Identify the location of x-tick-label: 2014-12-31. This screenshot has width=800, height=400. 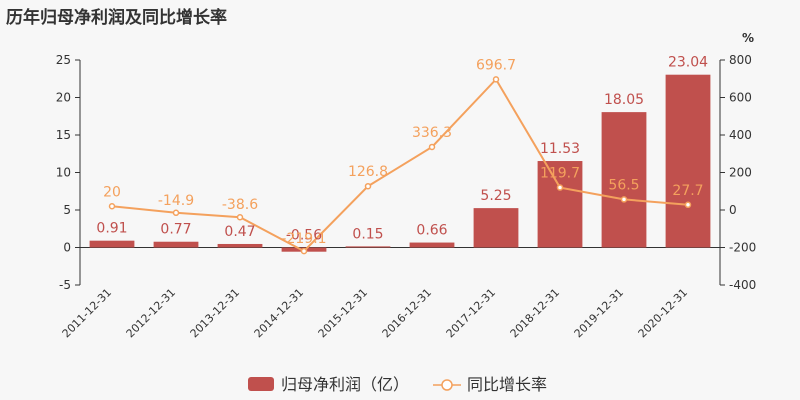
(279, 313).